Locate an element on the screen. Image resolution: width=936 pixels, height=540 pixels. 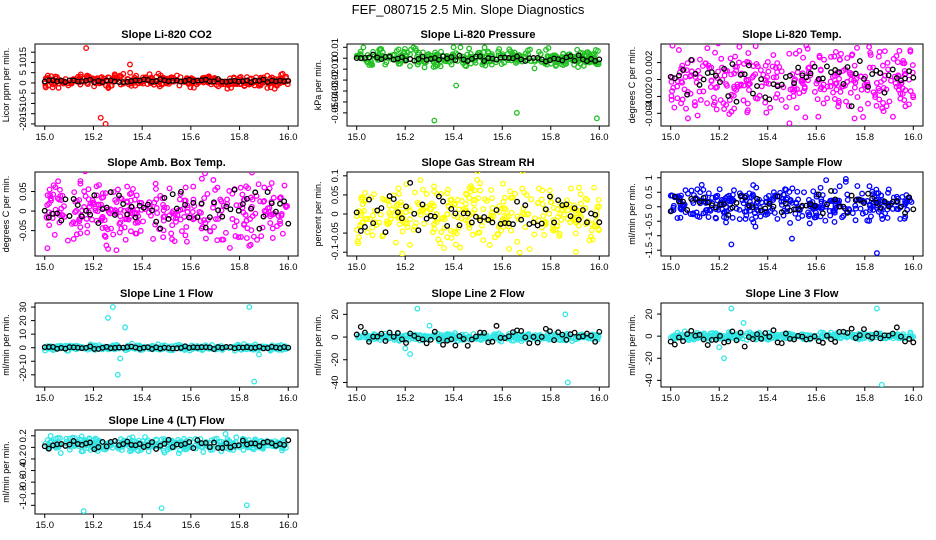
y-tick-label: -0.4 is located at coordinates (23, 470).